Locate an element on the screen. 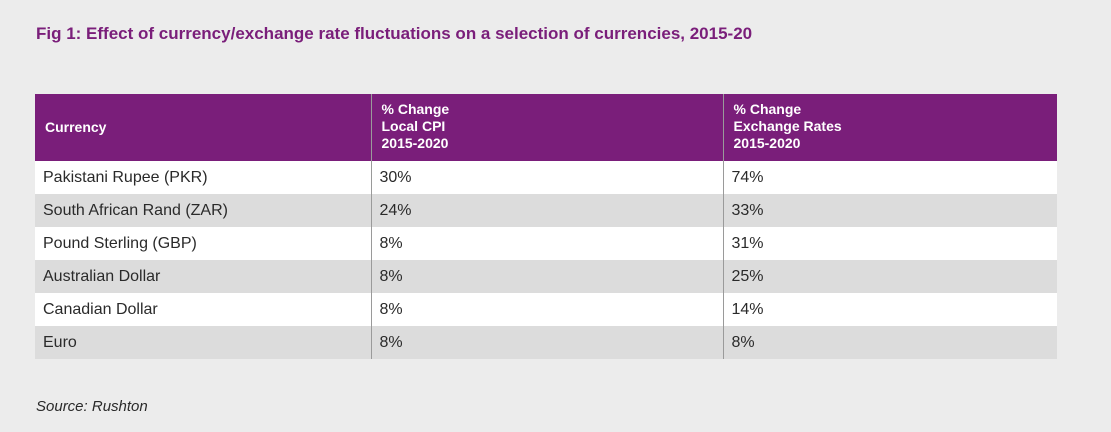 This screenshot has height=432, width=1111. header-local-cpi-line-3: 2015-2020 is located at coordinates (415, 143).